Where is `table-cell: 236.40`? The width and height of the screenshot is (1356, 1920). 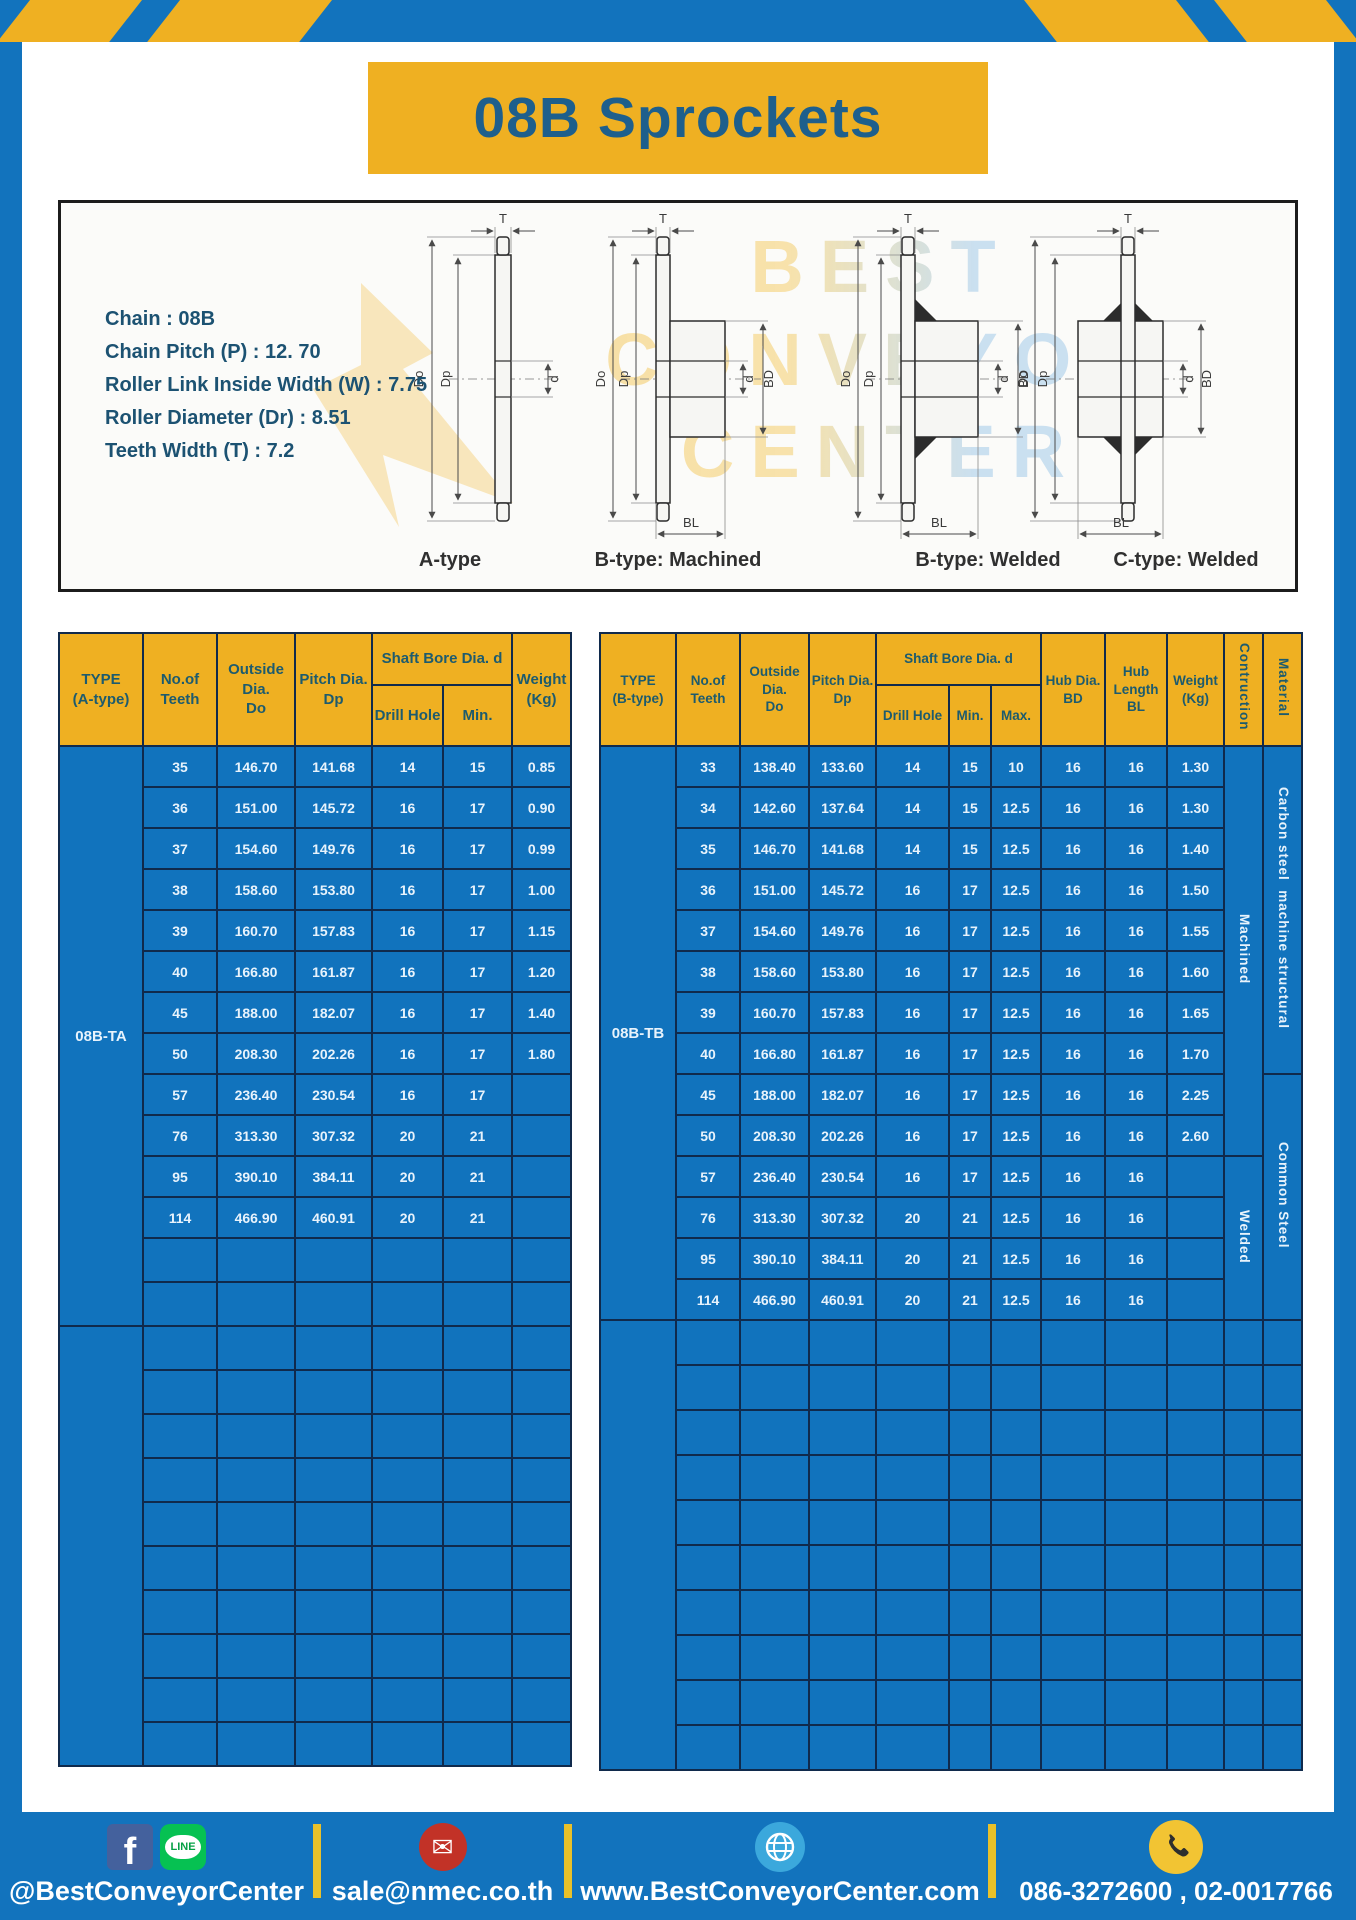 table-cell: 236.40 is located at coordinates (256, 1094).